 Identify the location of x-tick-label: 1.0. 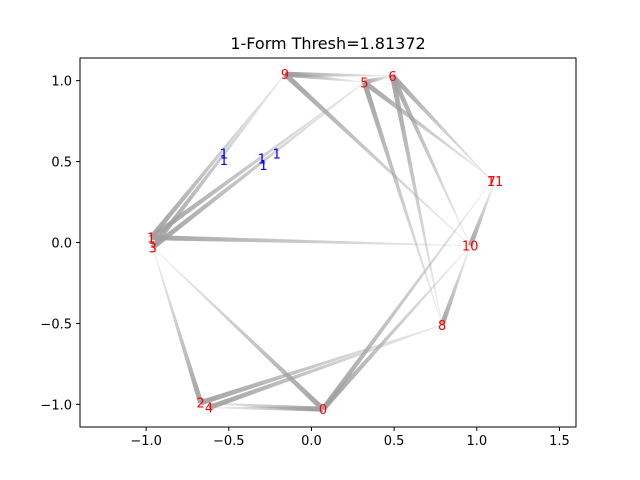
(476, 441).